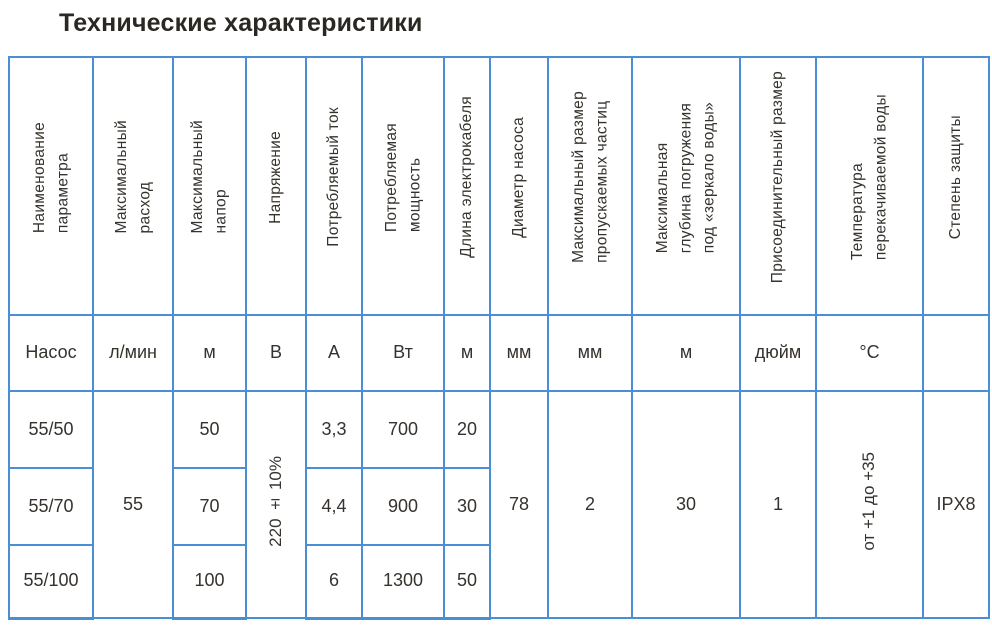  What do you see at coordinates (402, 177) in the screenshot?
I see `col-header-power-label: Потребляемая мощность` at bounding box center [402, 177].